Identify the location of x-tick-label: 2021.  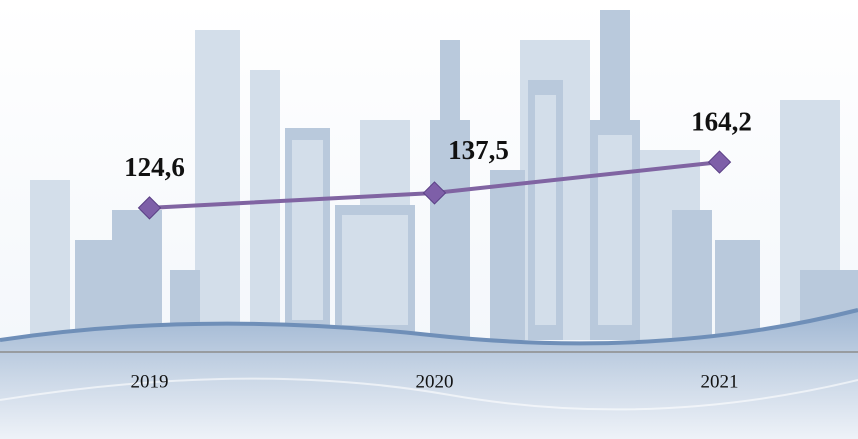
(720, 381).